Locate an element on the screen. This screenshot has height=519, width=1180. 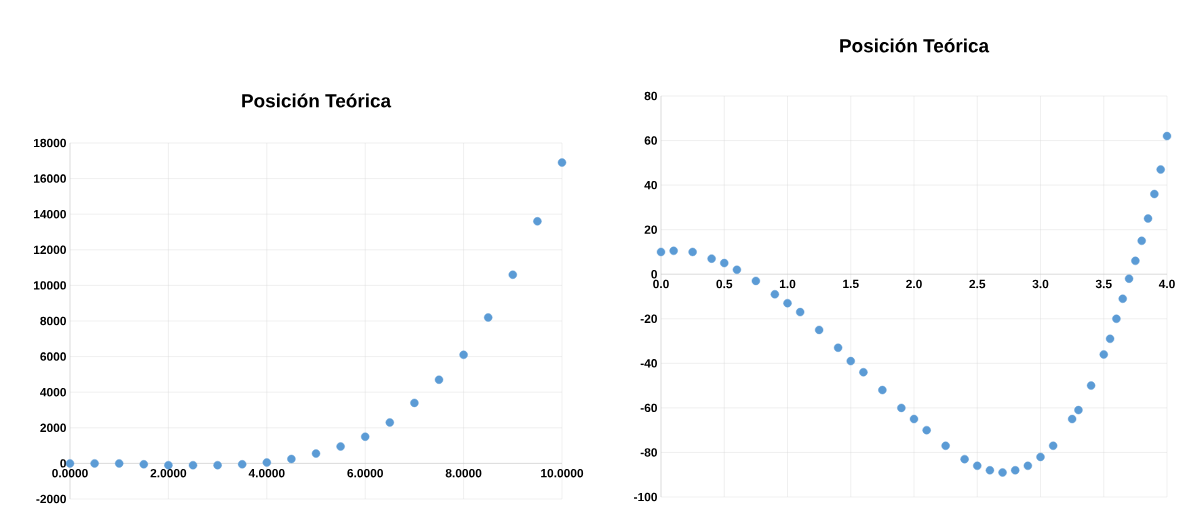
y-tick-label: 6000 is located at coordinates (53, 356).